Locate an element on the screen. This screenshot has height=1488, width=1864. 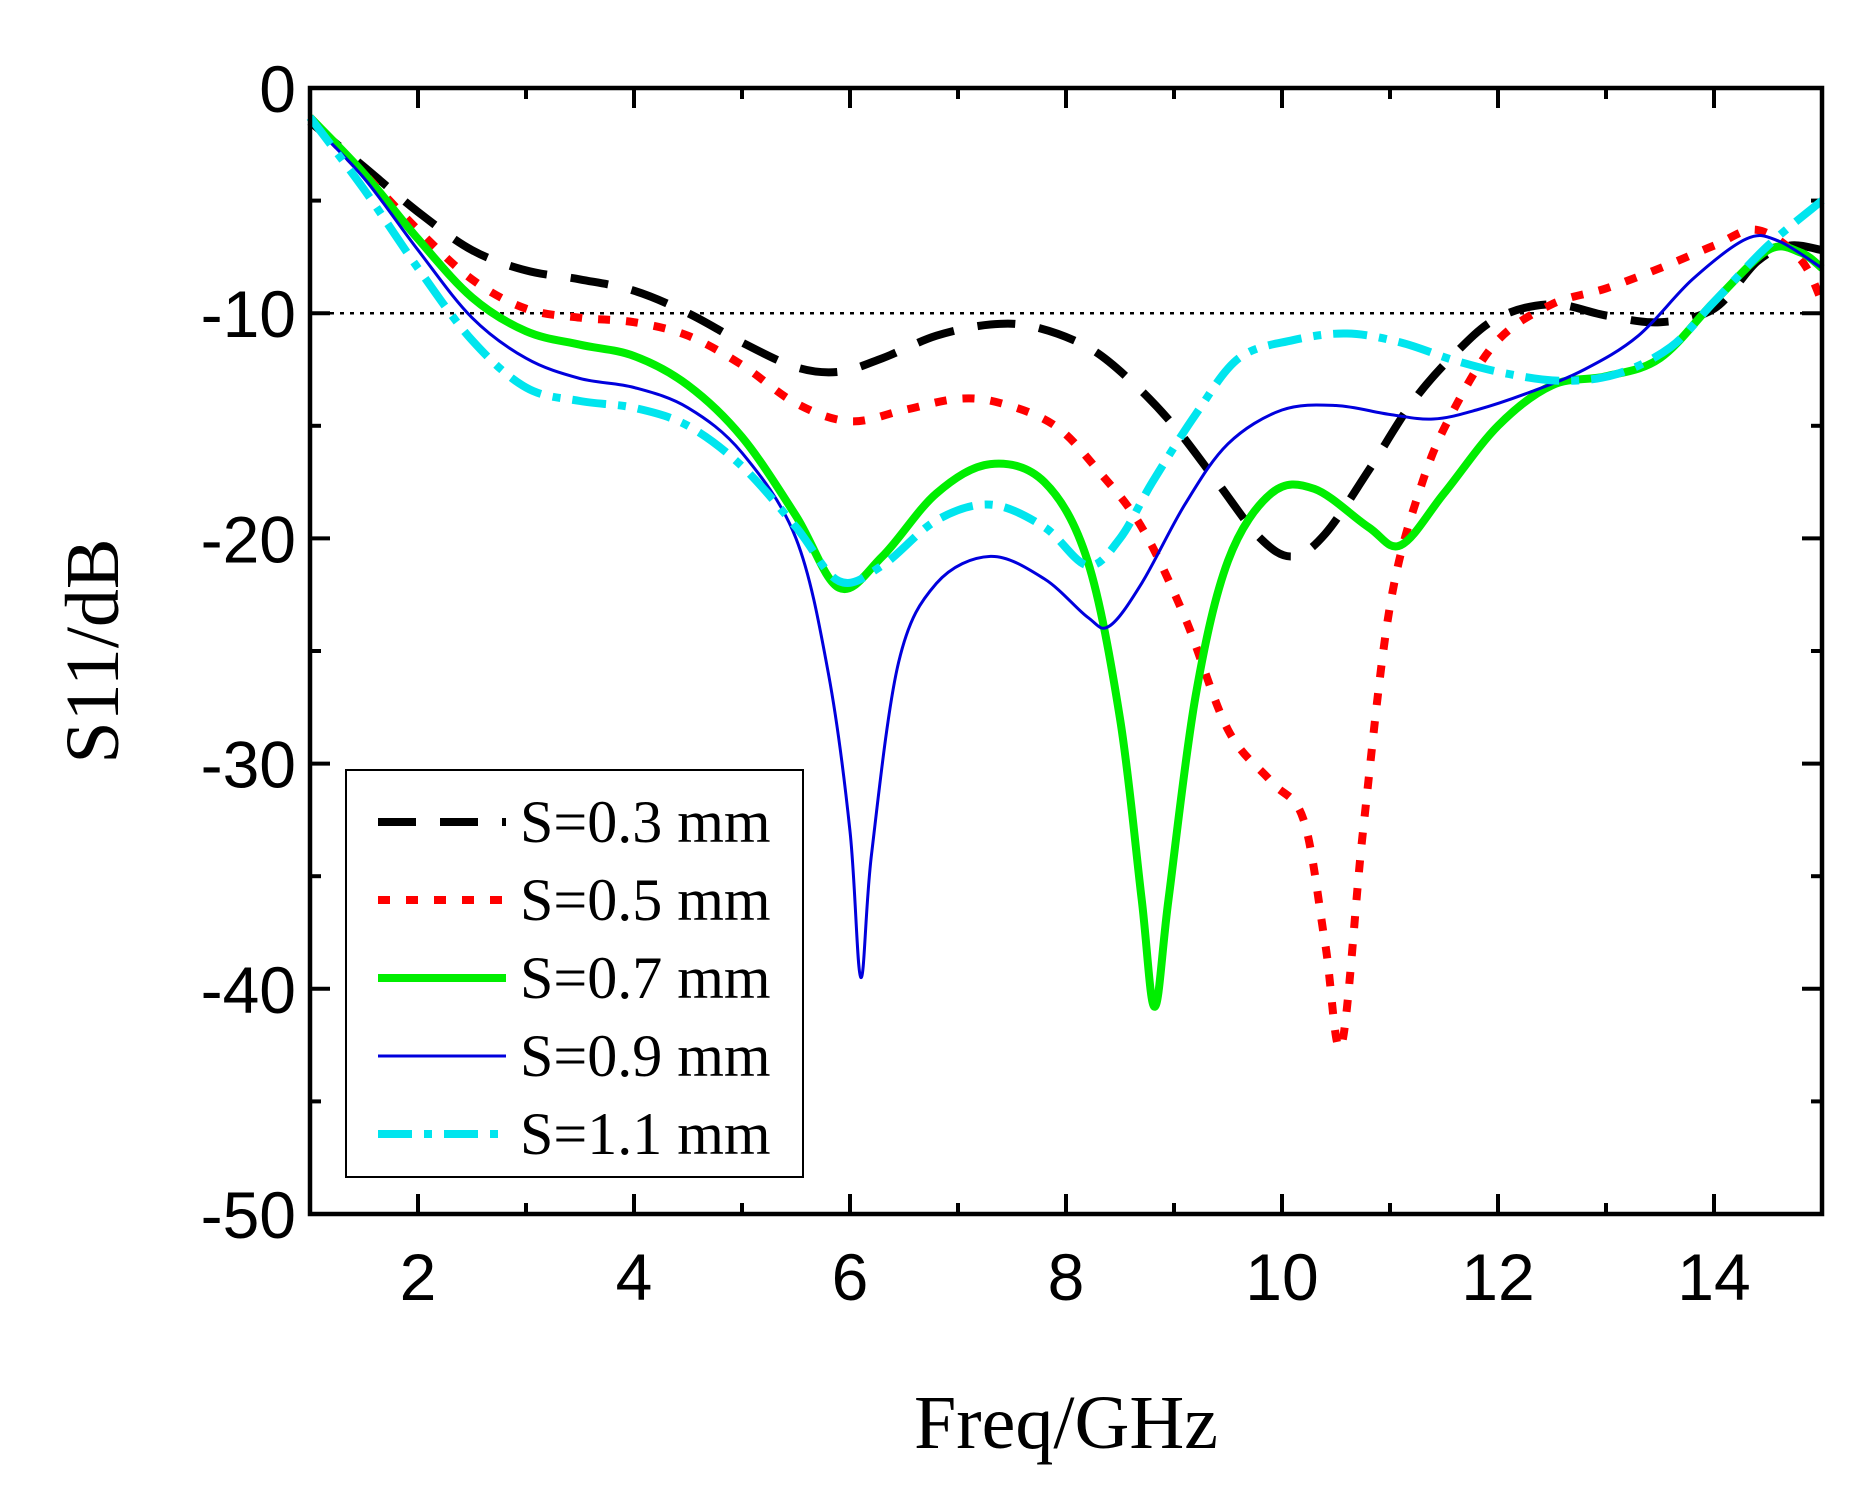
legend-label-2: S=0.5 mm is located at coordinates (645, 900).